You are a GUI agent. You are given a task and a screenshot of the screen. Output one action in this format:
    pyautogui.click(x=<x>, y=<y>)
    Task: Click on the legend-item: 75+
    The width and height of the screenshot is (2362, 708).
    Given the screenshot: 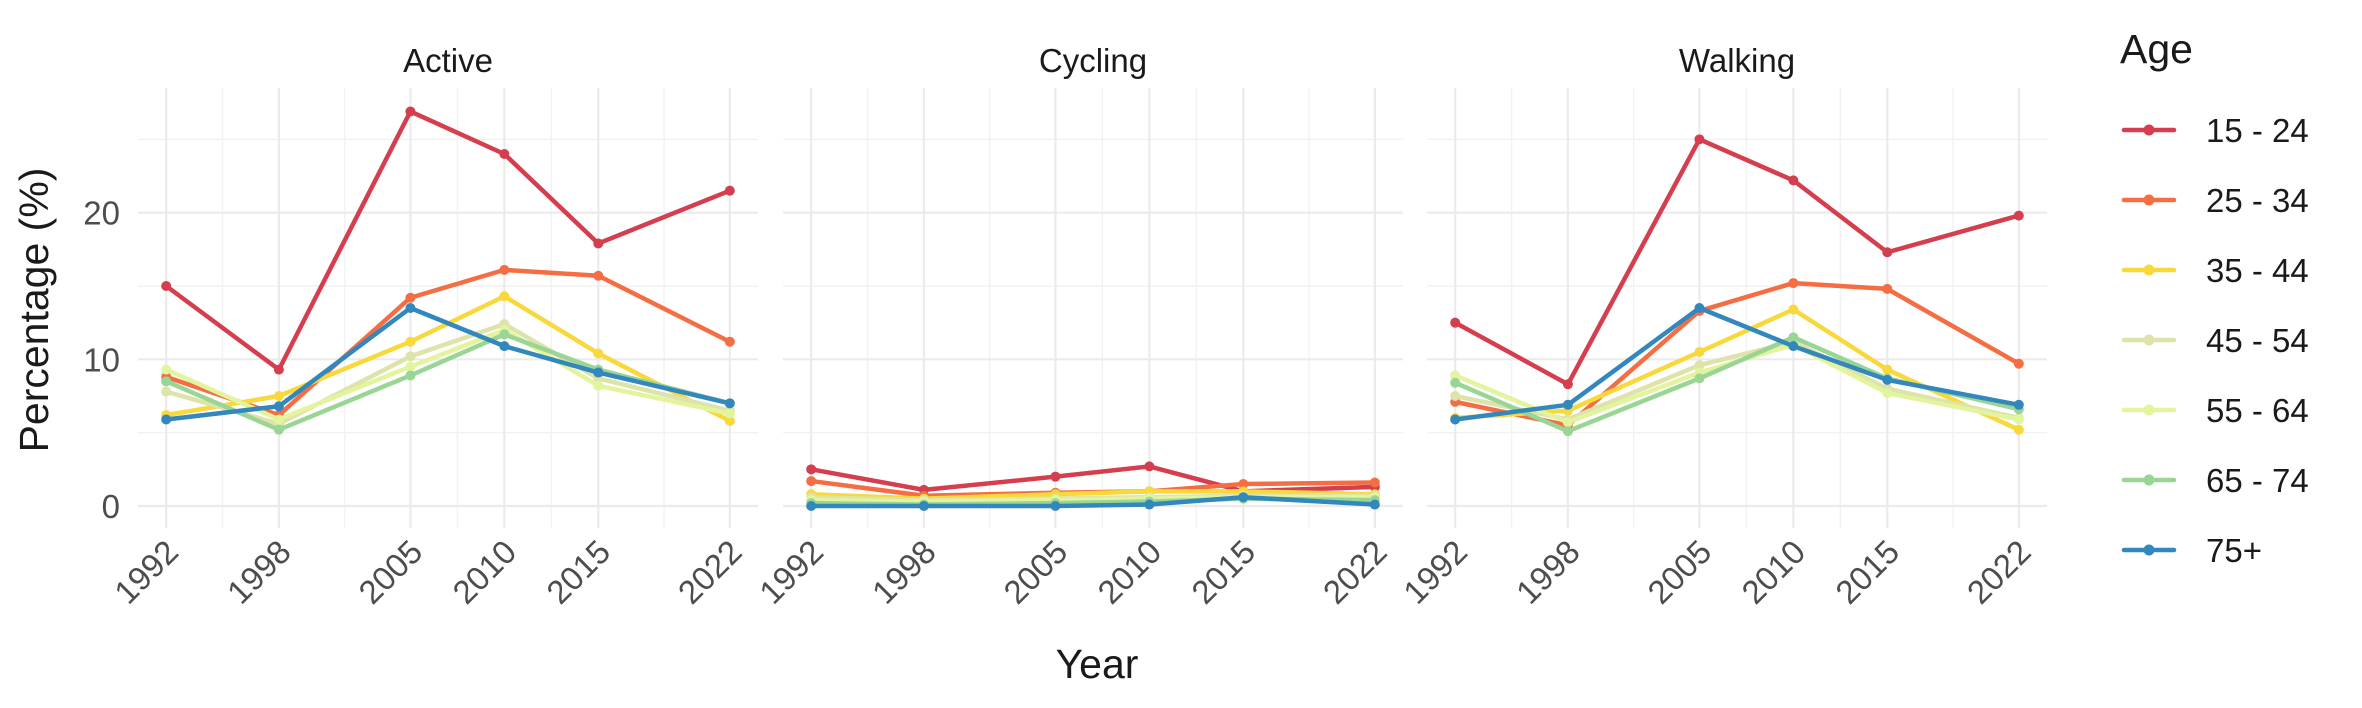 What is the action you would take?
    pyautogui.click(x=2191, y=550)
    